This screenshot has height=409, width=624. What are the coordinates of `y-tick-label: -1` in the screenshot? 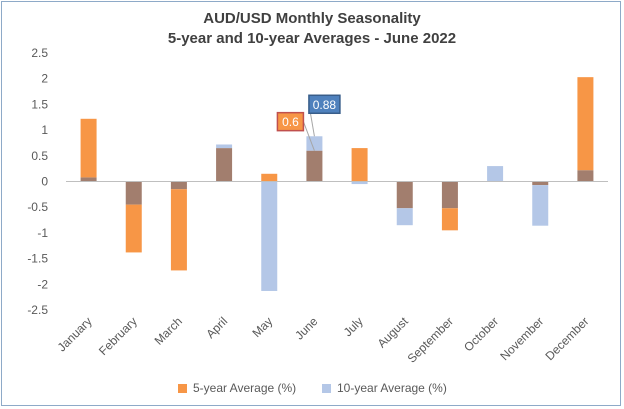 It's located at (42, 233).